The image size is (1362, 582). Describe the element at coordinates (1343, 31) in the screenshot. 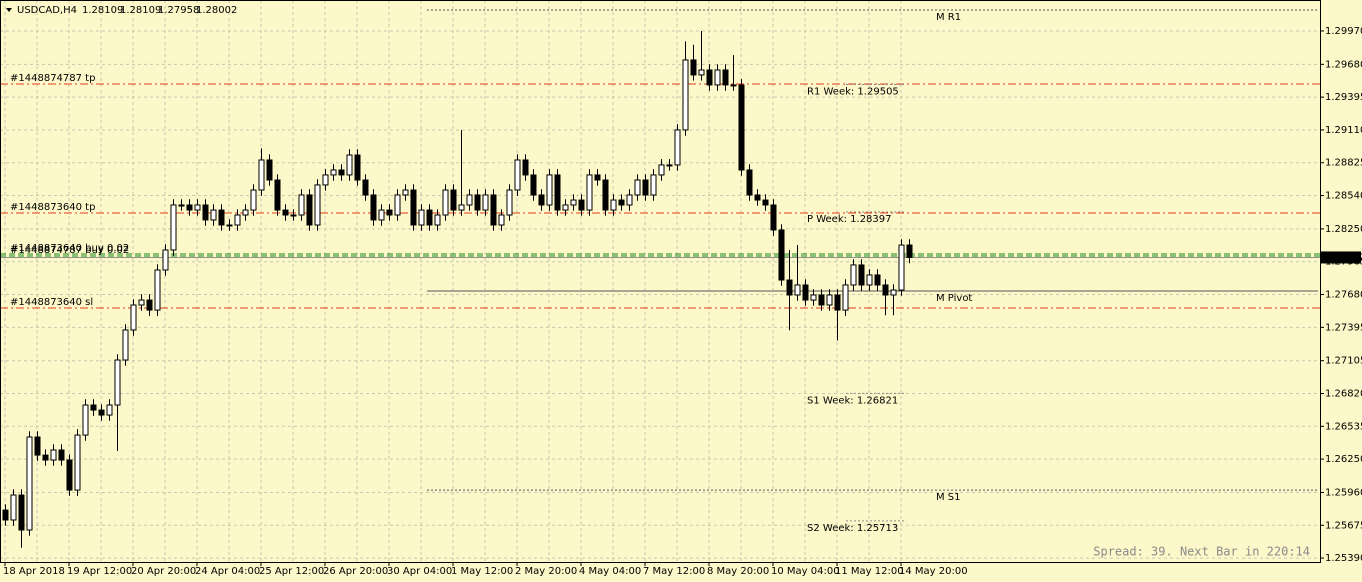

I see `y-tick-label: 1.29970` at that location.